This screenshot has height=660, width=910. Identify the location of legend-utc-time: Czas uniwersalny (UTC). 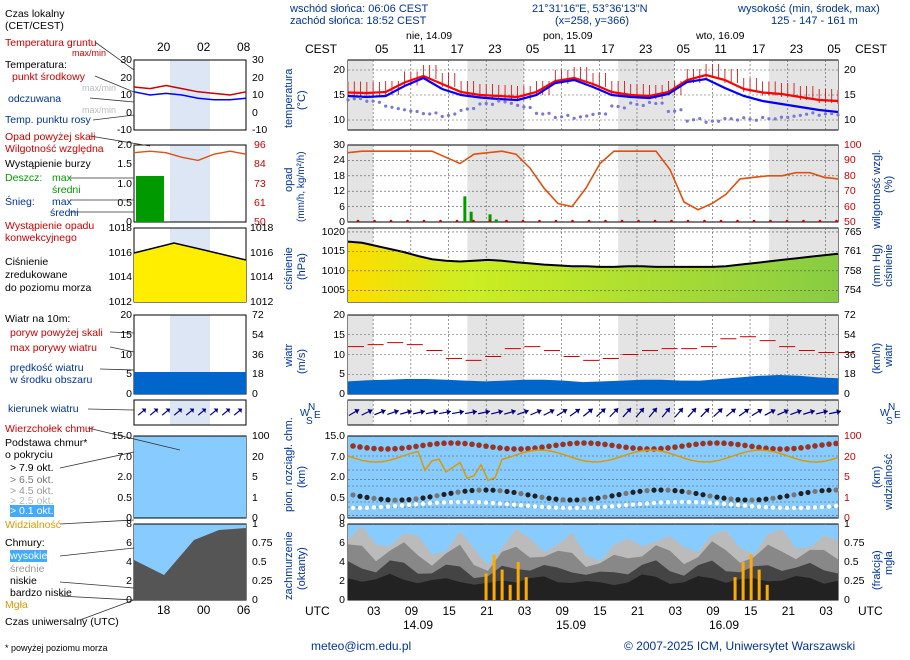
(62, 622).